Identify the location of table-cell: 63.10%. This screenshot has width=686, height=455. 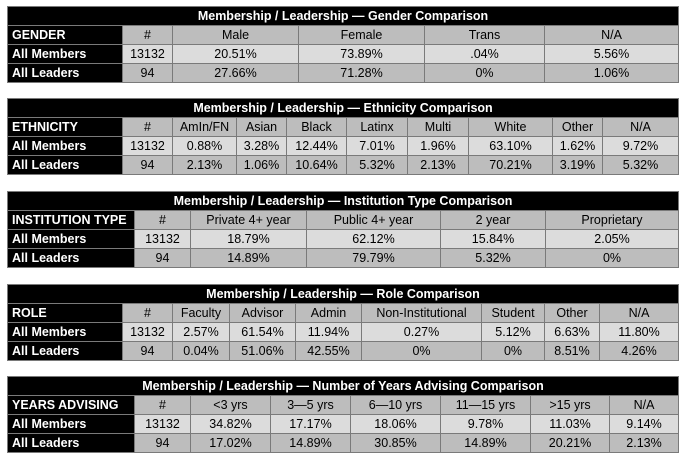
(510, 146).